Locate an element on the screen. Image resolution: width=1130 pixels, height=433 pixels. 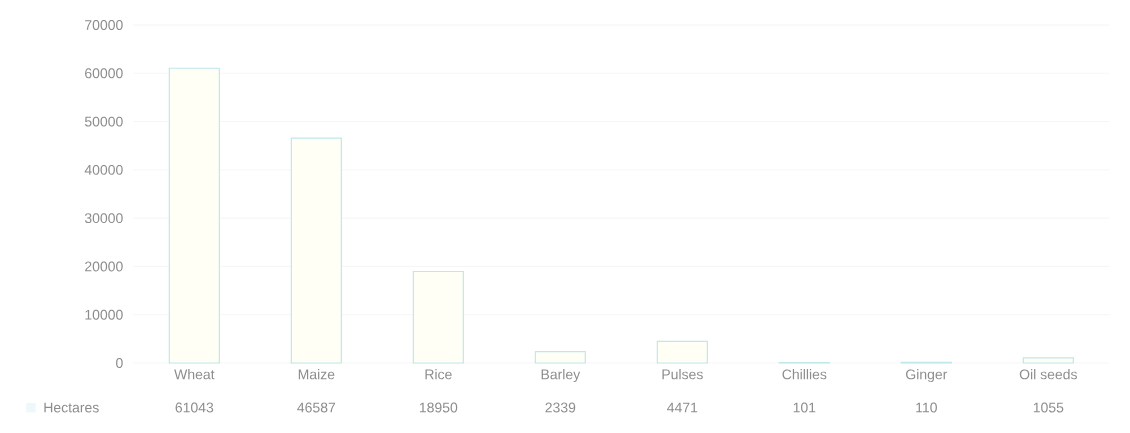
x-tick-label: Chillies is located at coordinates (804, 374).